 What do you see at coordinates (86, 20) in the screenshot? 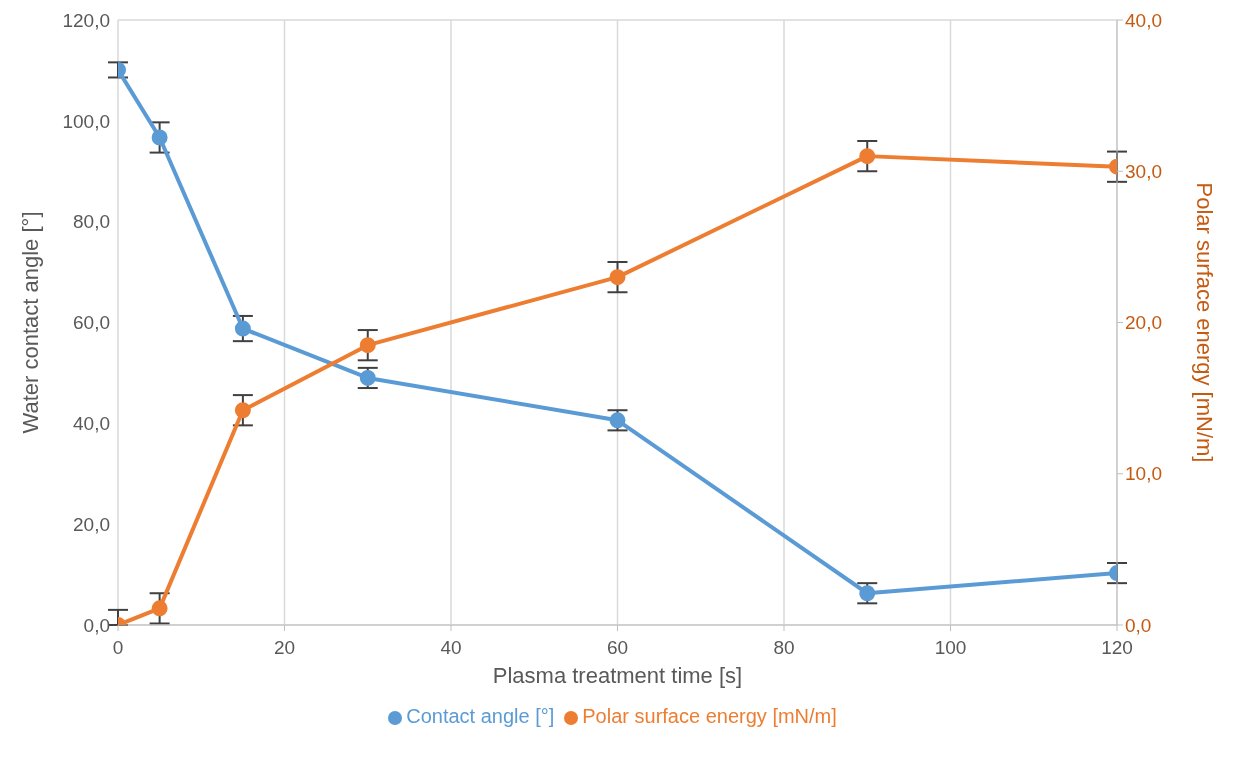
I see `y-tick-label: 120,0` at bounding box center [86, 20].